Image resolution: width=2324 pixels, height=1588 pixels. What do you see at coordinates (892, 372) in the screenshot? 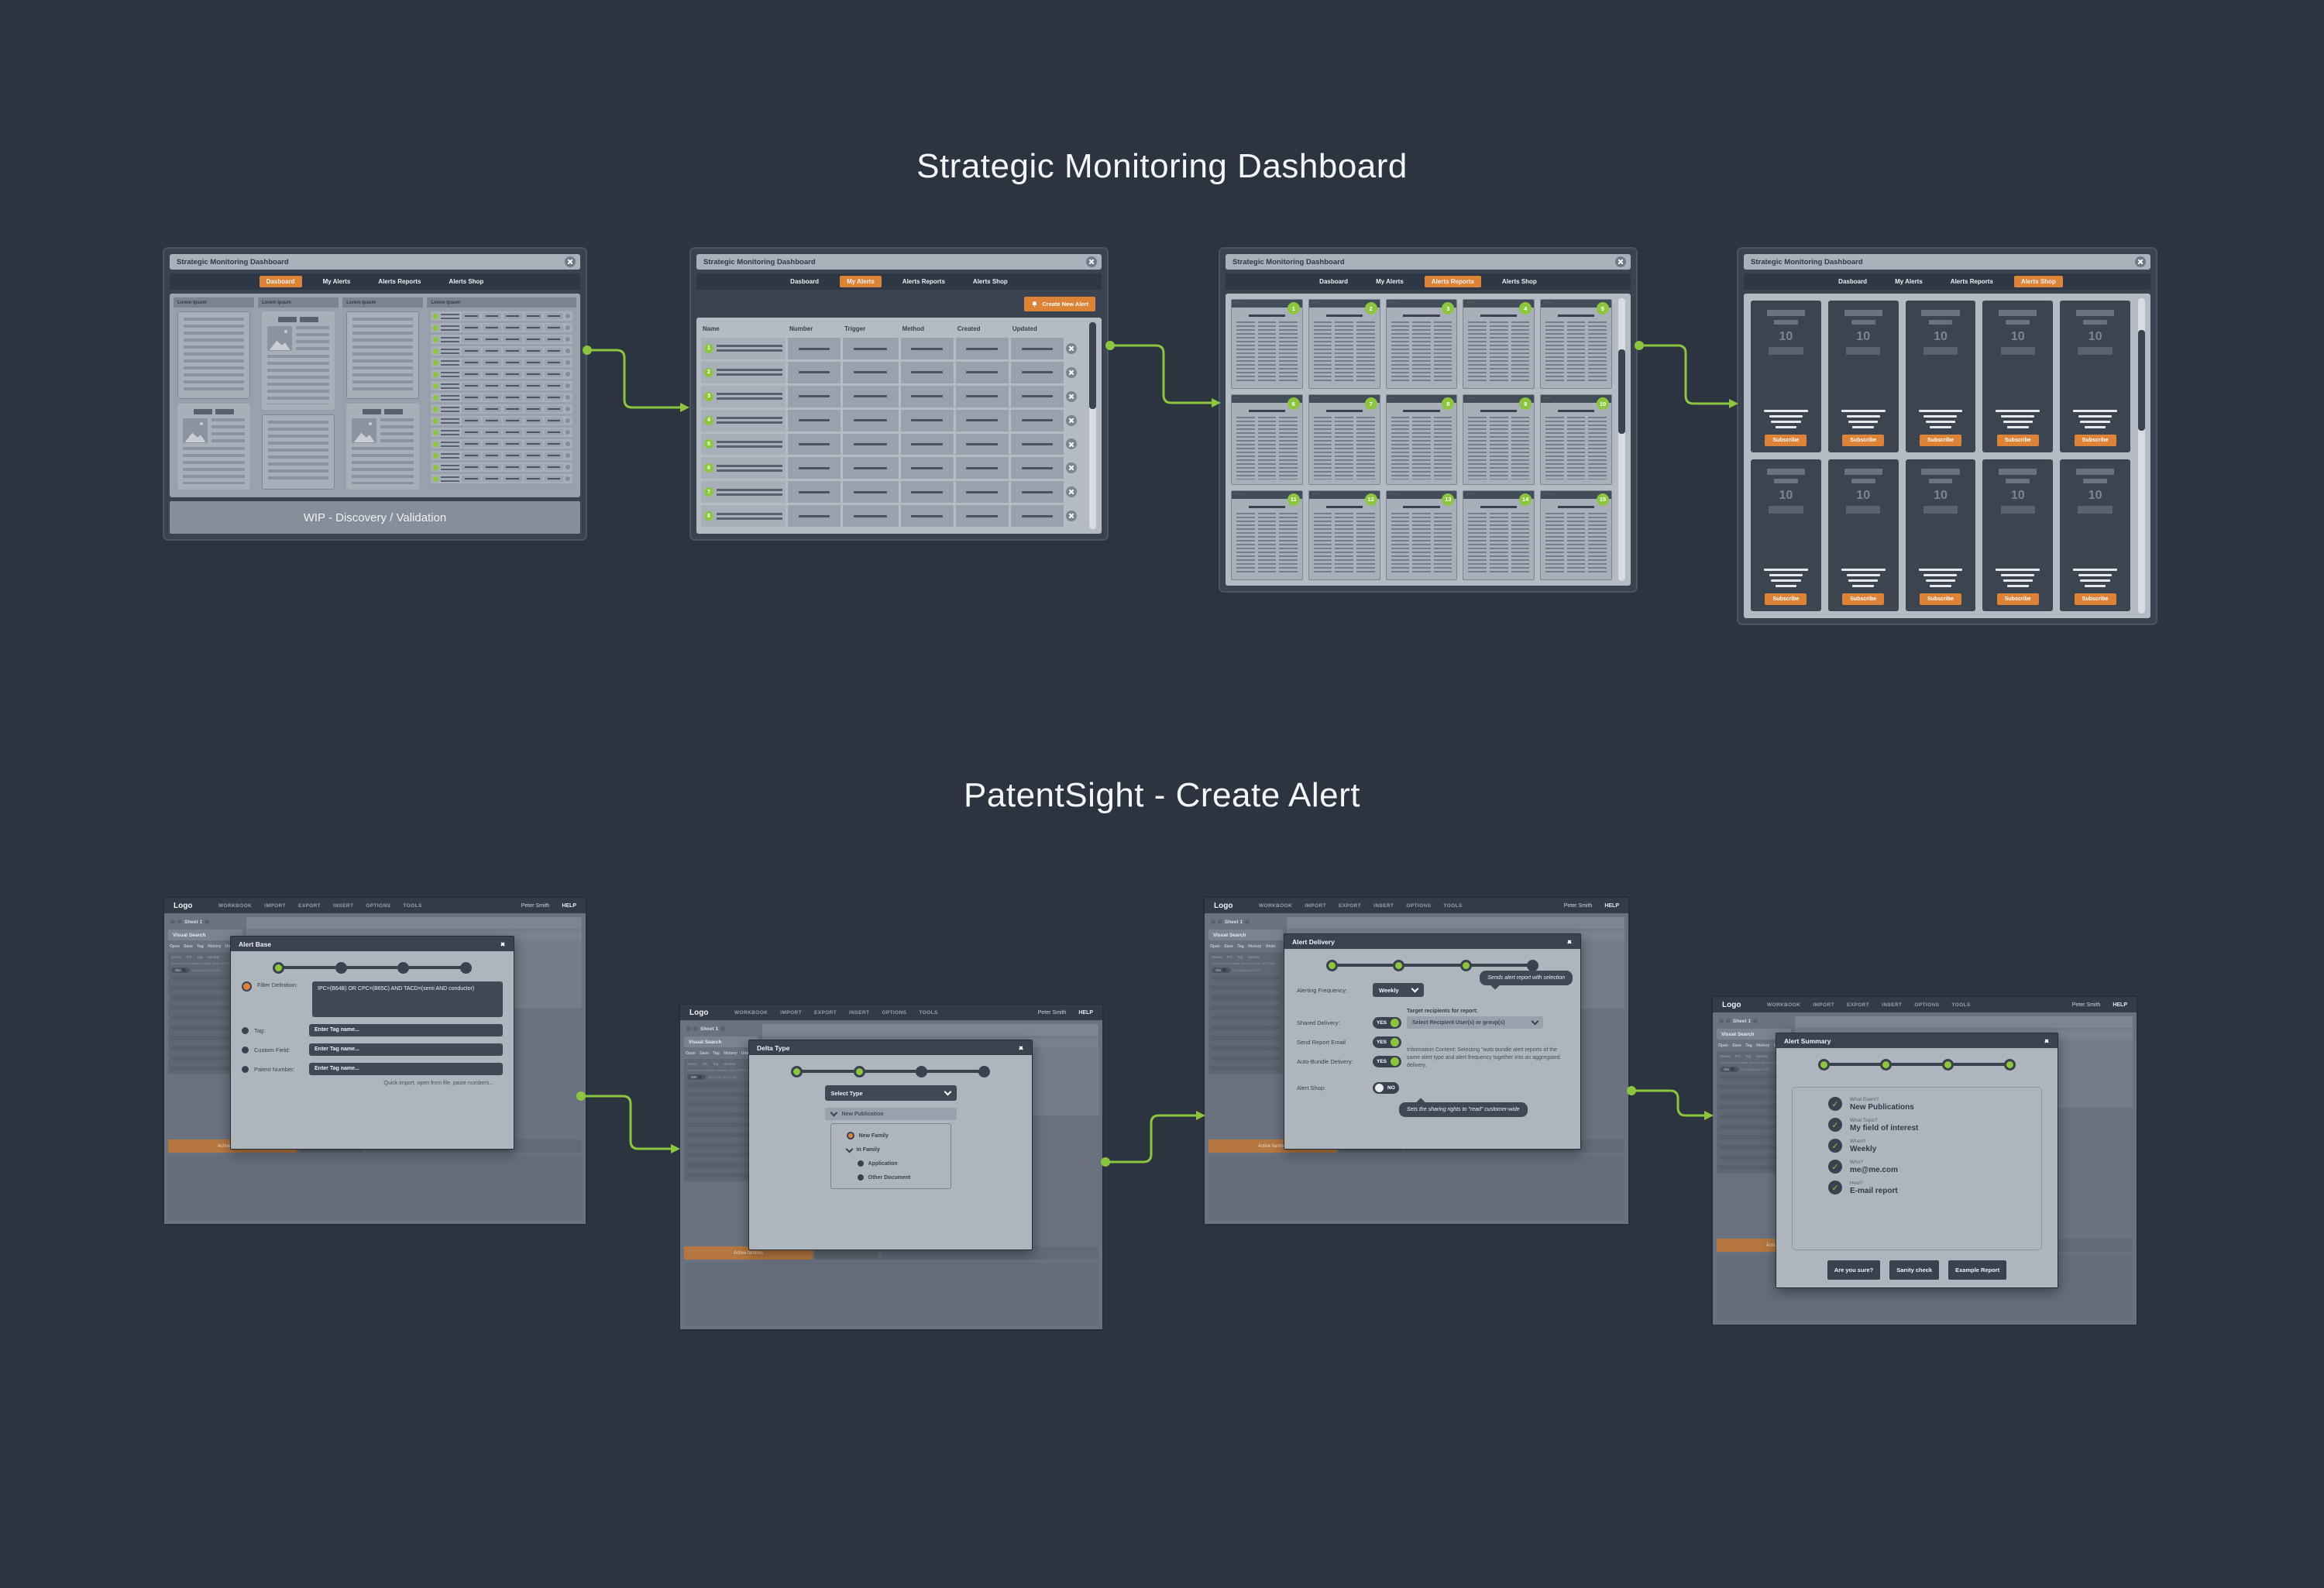
I see `table-row: 2` at bounding box center [892, 372].